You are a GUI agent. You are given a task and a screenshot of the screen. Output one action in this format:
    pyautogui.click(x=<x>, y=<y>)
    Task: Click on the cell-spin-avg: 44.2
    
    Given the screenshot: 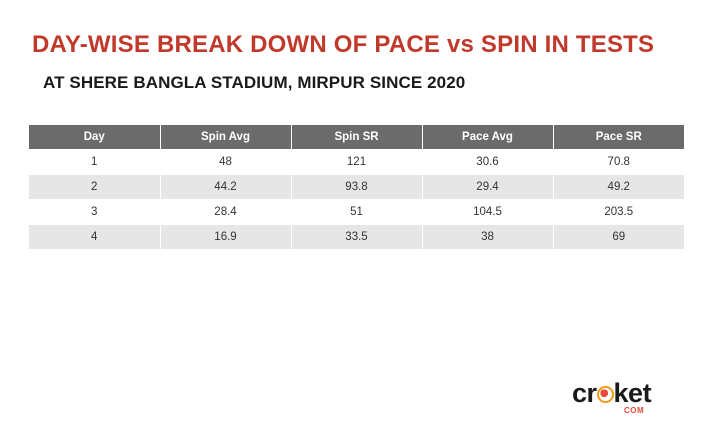 What is the action you would take?
    pyautogui.click(x=226, y=187)
    